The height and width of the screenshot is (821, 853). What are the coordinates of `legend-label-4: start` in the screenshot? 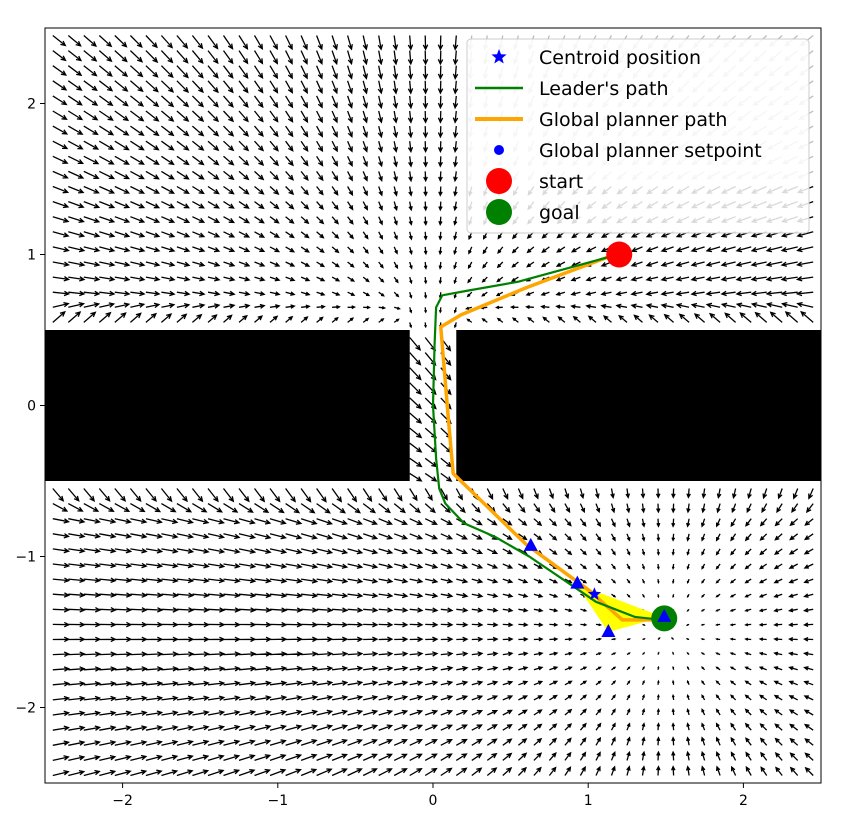 It's located at (561, 182).